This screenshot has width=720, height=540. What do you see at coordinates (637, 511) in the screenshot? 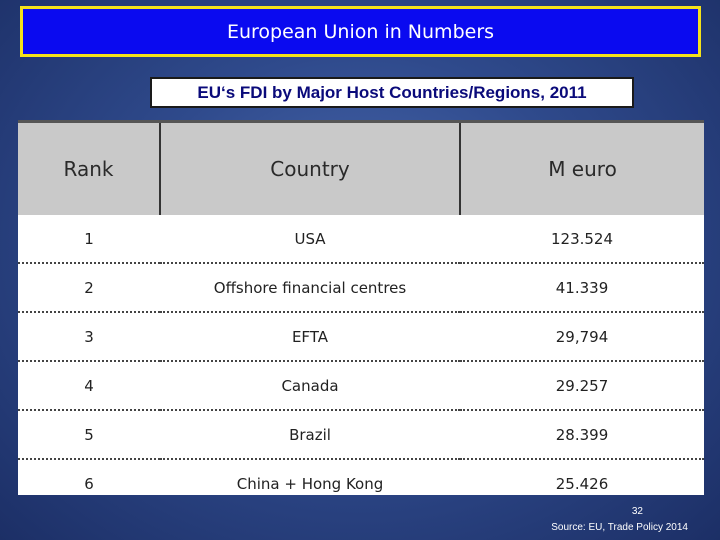
I see `page-number: 32` at bounding box center [637, 511].